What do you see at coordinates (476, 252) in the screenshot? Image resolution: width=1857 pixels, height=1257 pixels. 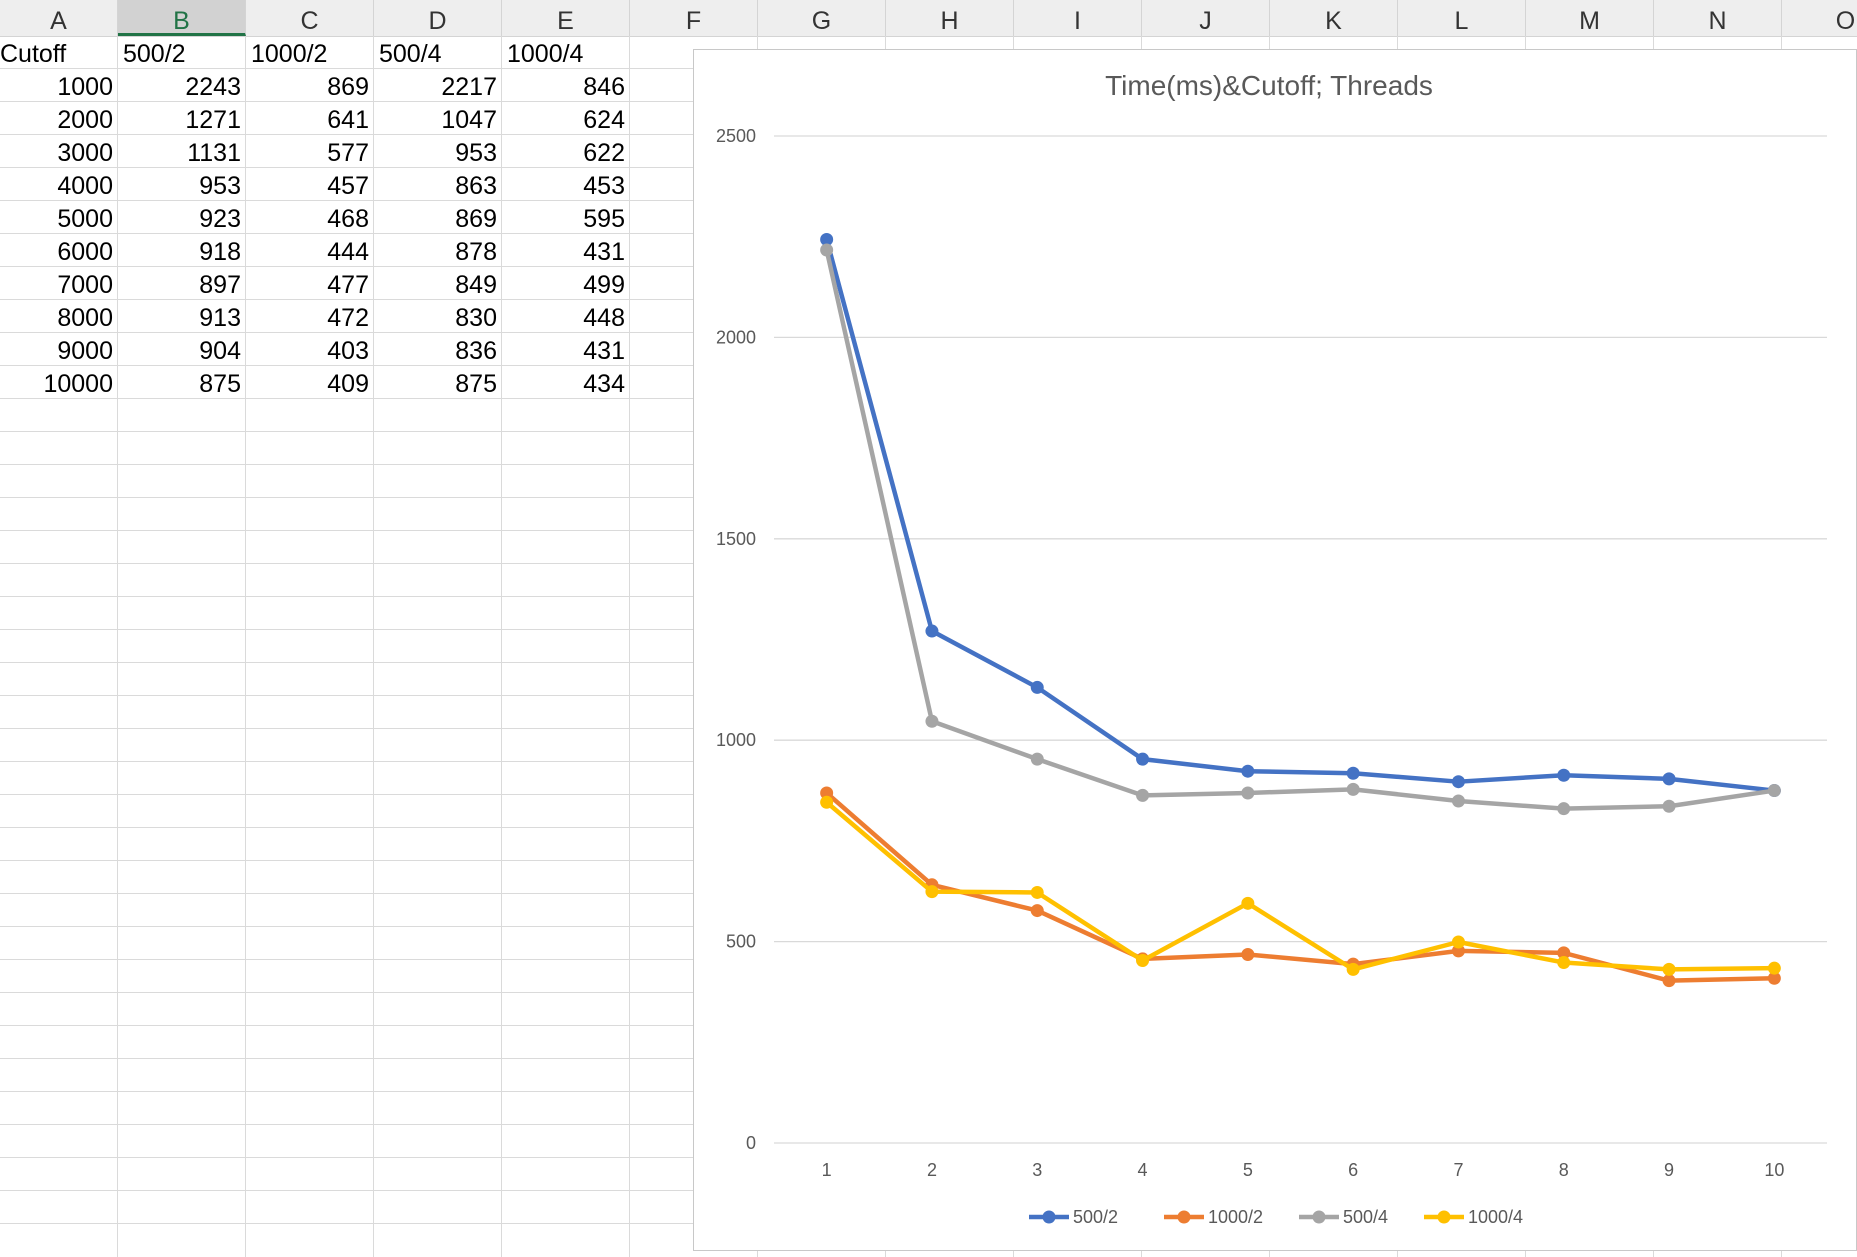 I see `cell-d7: 878` at bounding box center [476, 252].